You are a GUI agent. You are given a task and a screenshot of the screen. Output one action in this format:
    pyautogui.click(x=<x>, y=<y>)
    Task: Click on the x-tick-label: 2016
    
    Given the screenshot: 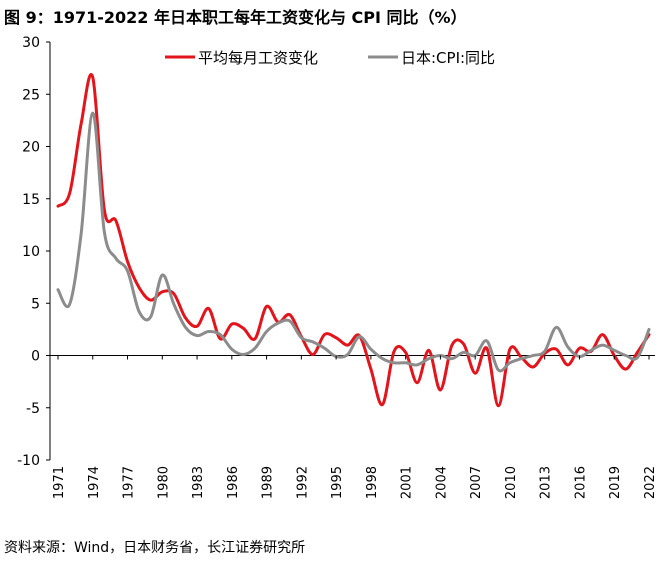 What is the action you would take?
    pyautogui.click(x=580, y=482)
    